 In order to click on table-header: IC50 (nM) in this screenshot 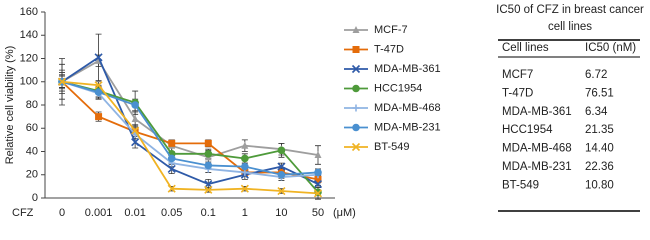, I will do `click(610, 48)`.